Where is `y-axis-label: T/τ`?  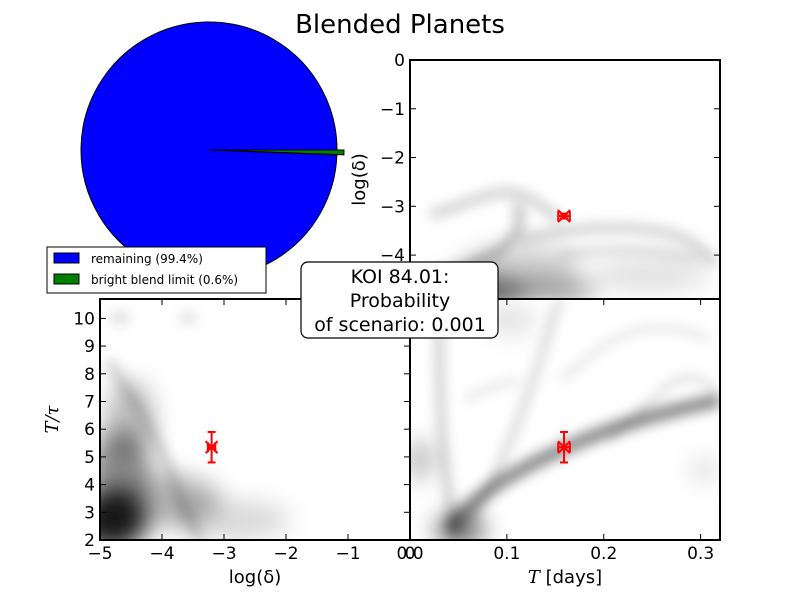 y-axis-label: T/τ is located at coordinates (52, 418).